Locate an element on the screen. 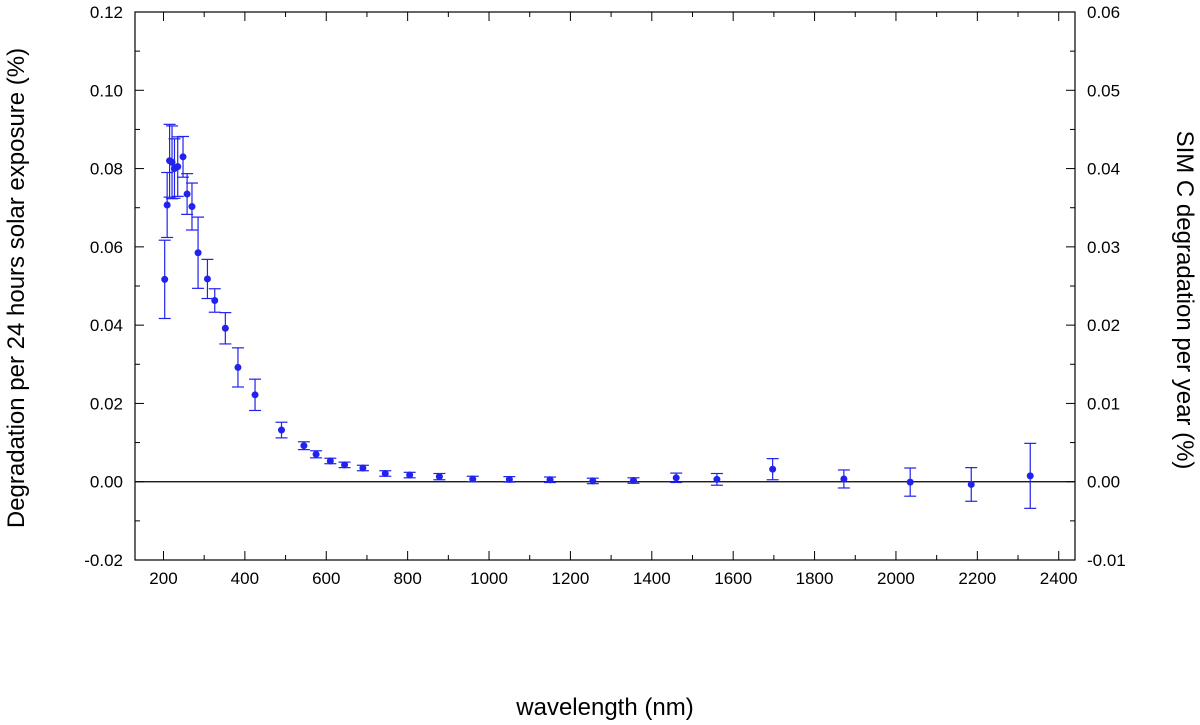 Image resolution: width=1200 pixels, height=725 pixels. x-tick-label: 2000 is located at coordinates (896, 578).